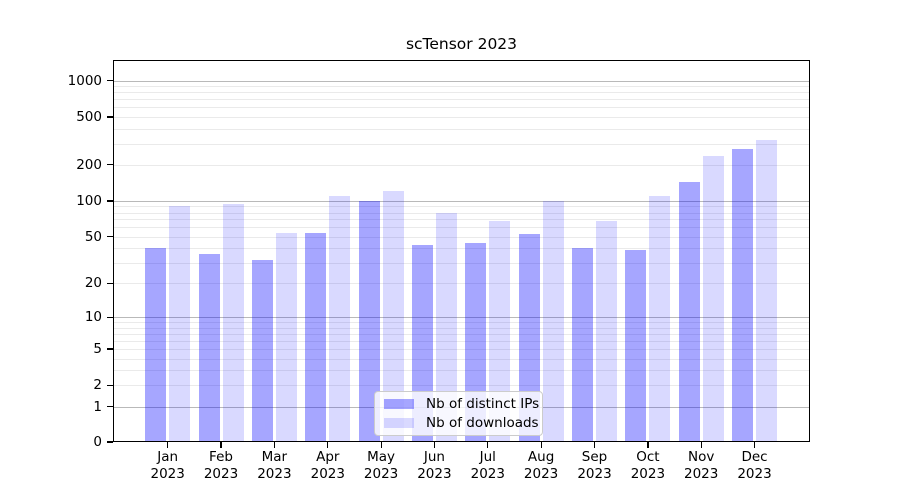 This screenshot has height=500, width=900. What do you see at coordinates (754, 457) in the screenshot?
I see `x-tick-month: Dec` at bounding box center [754, 457].